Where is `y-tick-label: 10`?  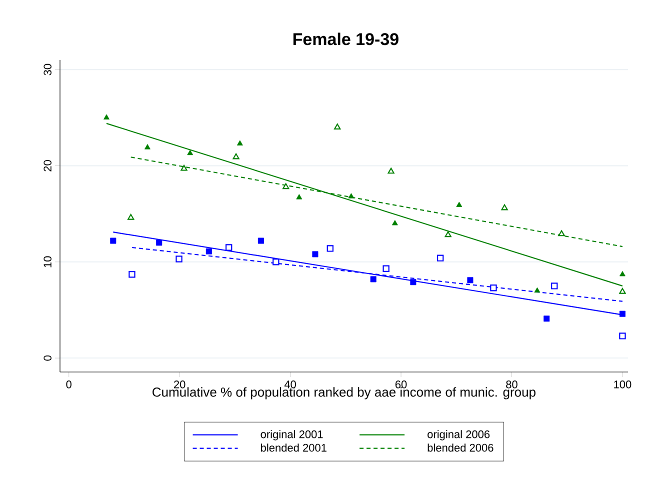
y-tick-label: 10 is located at coordinates (48, 262).